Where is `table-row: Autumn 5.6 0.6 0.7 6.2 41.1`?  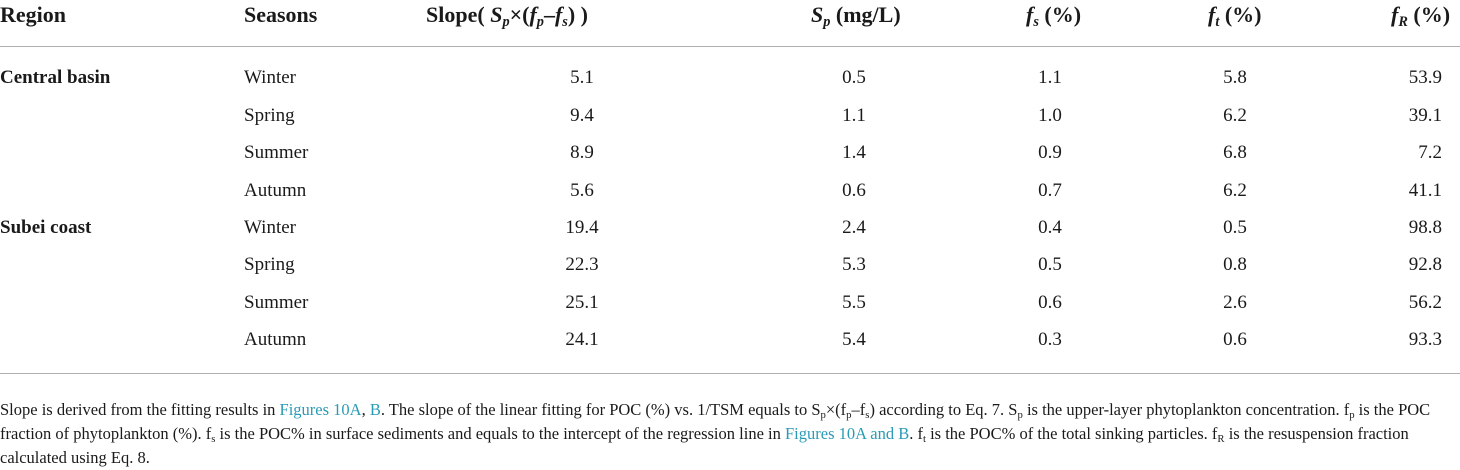
table-row: Autumn 5.6 0.6 0.7 6.2 41.1 is located at coordinates (730, 197).